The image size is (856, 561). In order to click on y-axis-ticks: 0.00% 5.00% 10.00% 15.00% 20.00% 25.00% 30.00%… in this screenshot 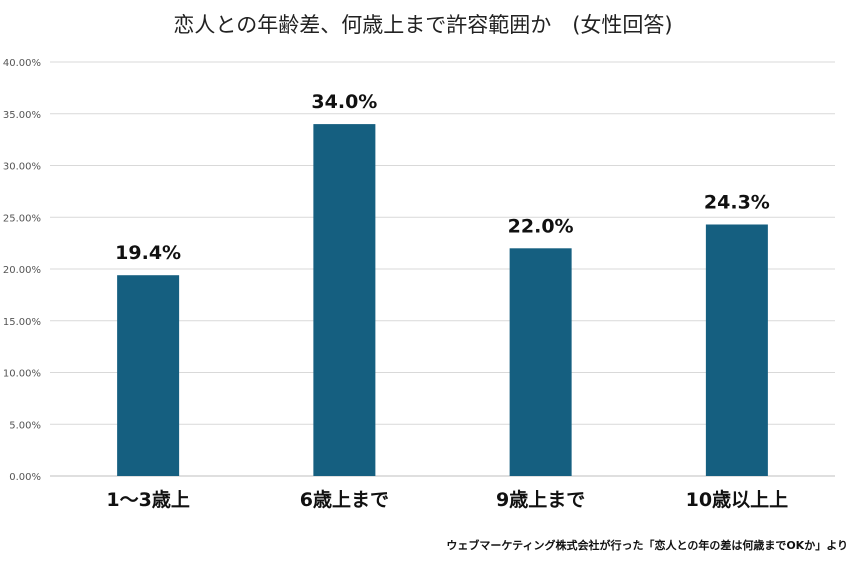, I will do `click(22, 270)`.